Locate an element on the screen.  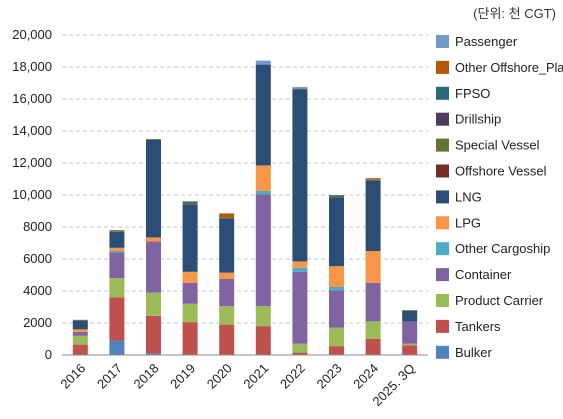
y-tick-label: 8000 is located at coordinates (37, 226).